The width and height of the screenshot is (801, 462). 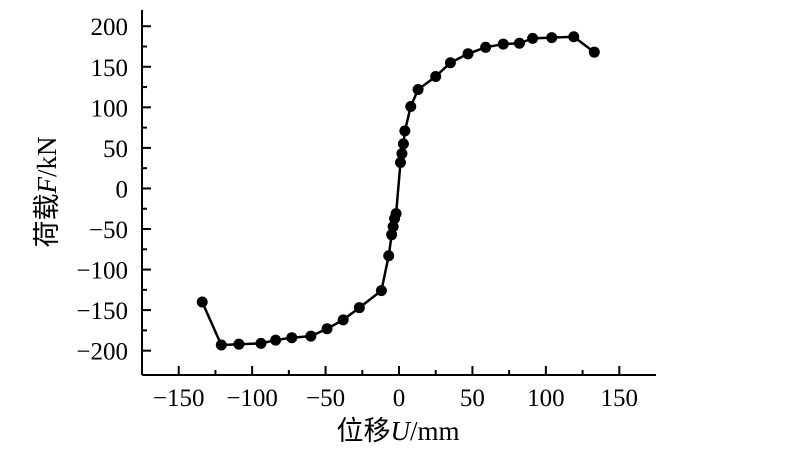 I want to click on x-axis-title-prefix: 位移, so click(x=363, y=431).